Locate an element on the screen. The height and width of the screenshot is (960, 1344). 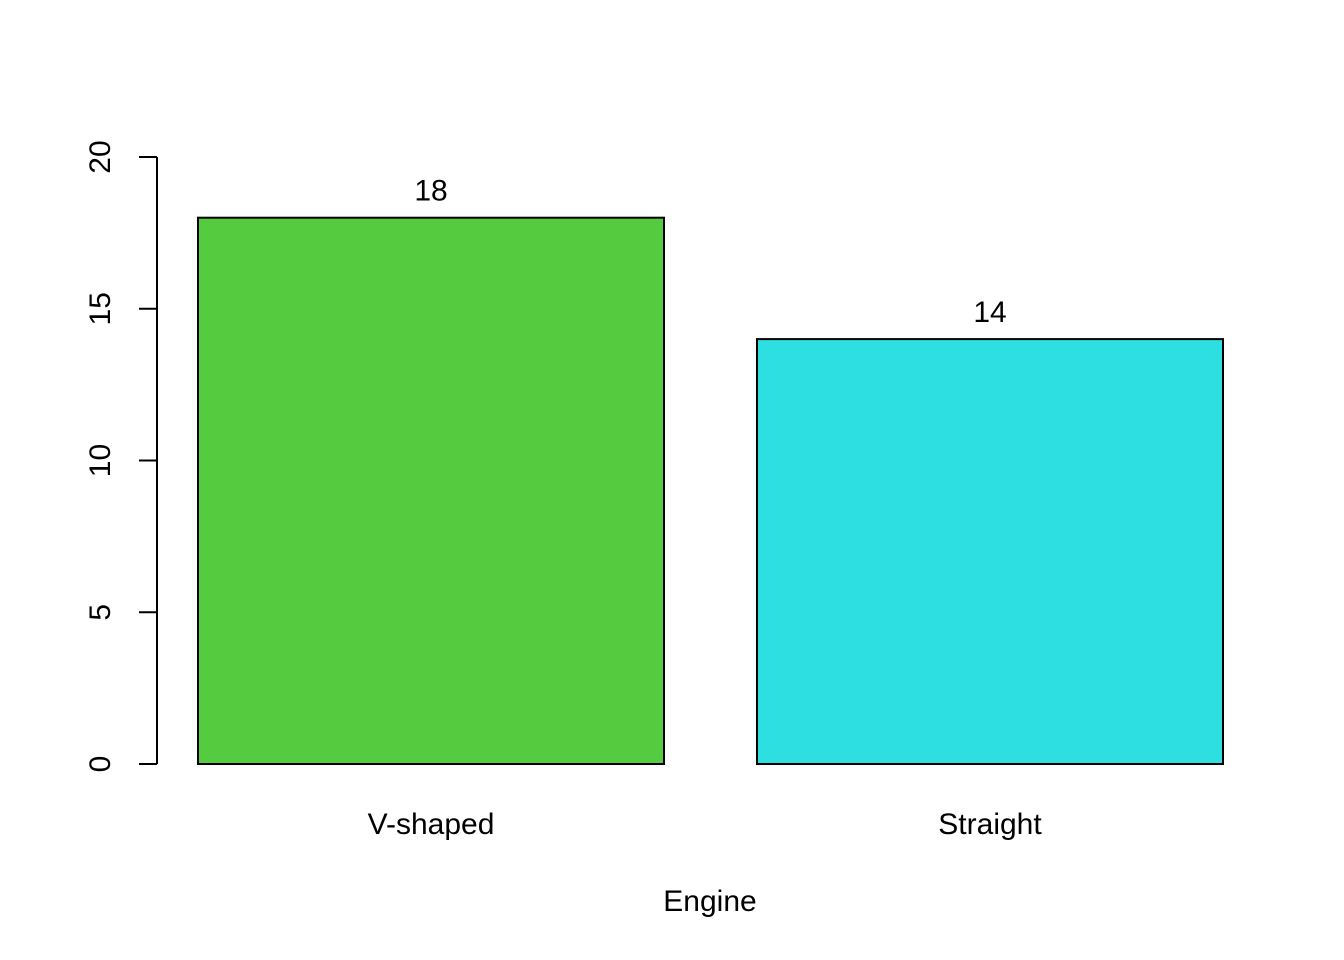
y-tick-label: 15 is located at coordinates (100, 308).